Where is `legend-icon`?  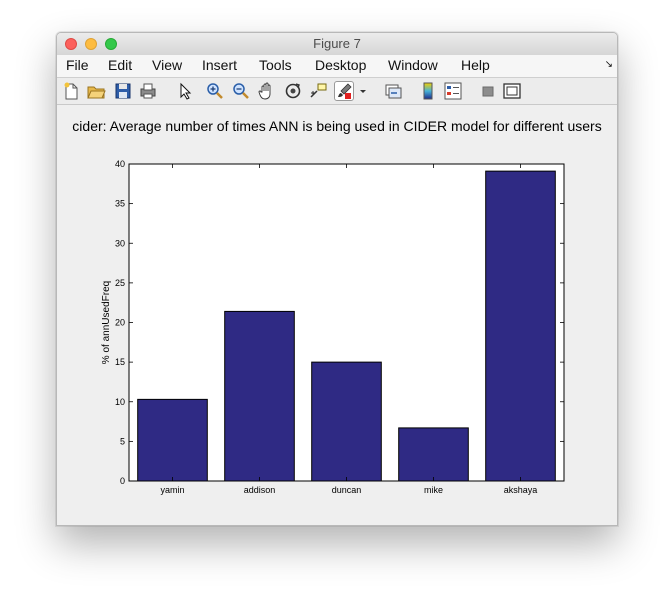 legend-icon is located at coordinates (453, 91).